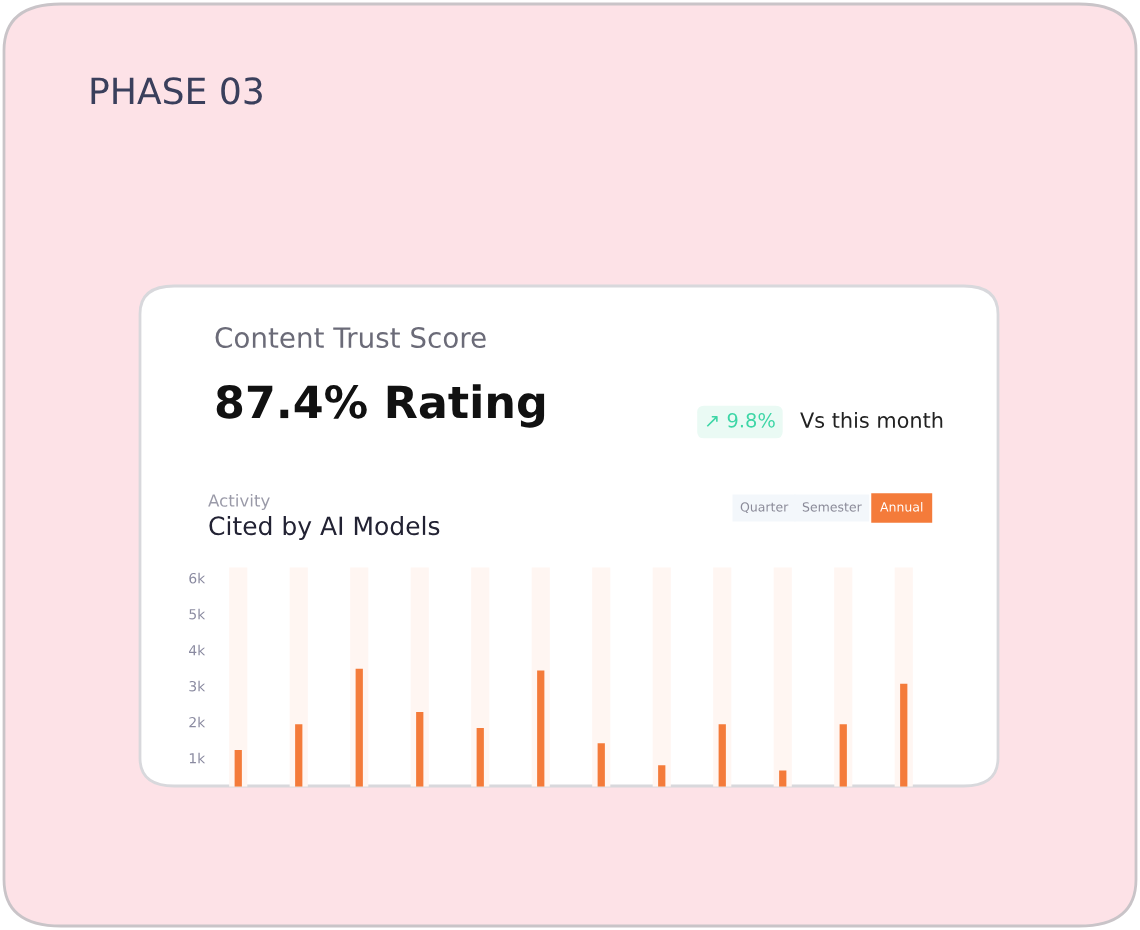 This screenshot has width=1140, height=930. Describe the element at coordinates (380, 406) in the screenshot. I see `text: 87.4% Rating` at that location.